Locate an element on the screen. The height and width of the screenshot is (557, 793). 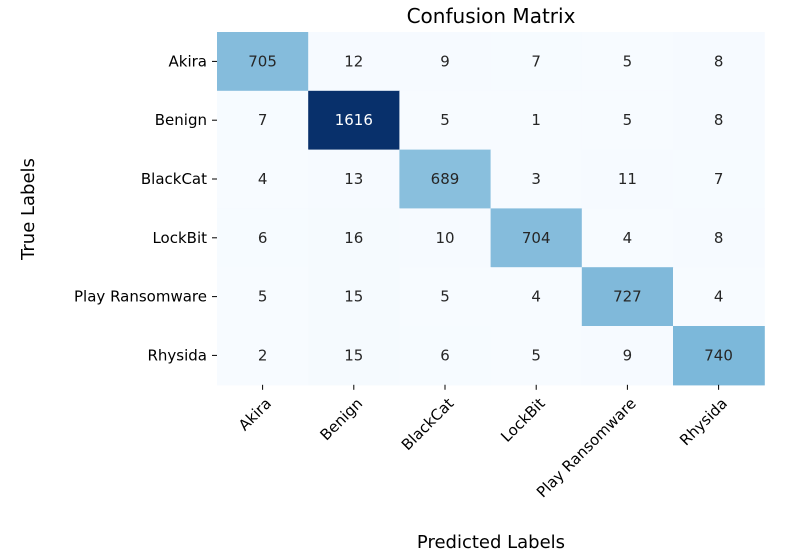
heatmap-cell-lockbit-blackcat is located at coordinates (445, 238).